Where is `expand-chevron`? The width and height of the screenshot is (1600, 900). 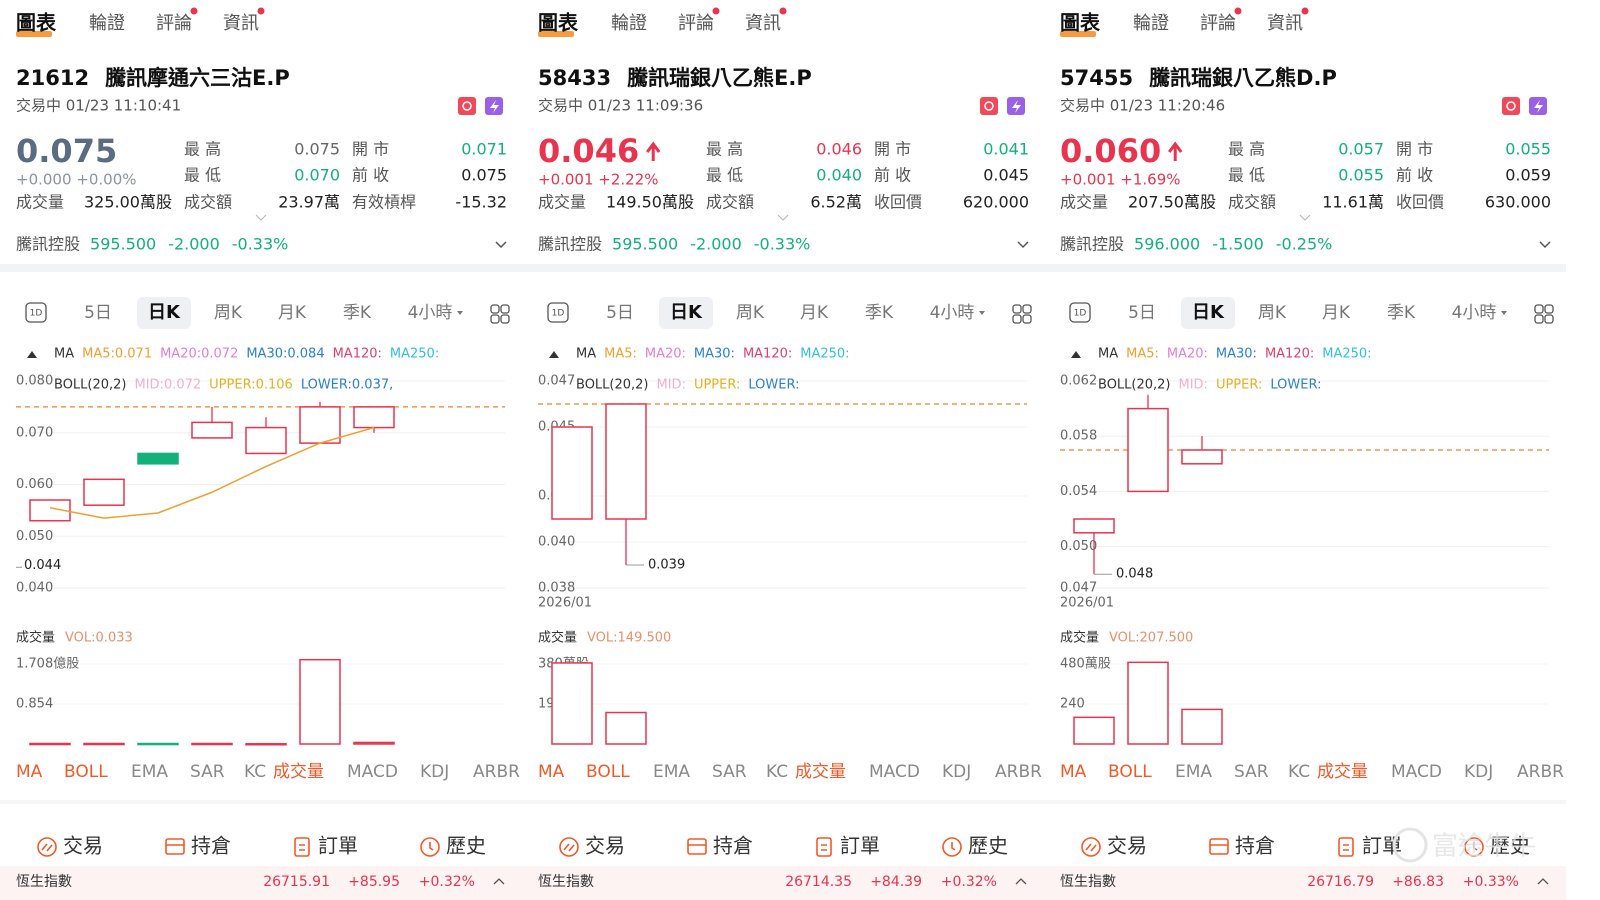
expand-chevron is located at coordinates (1305, 217).